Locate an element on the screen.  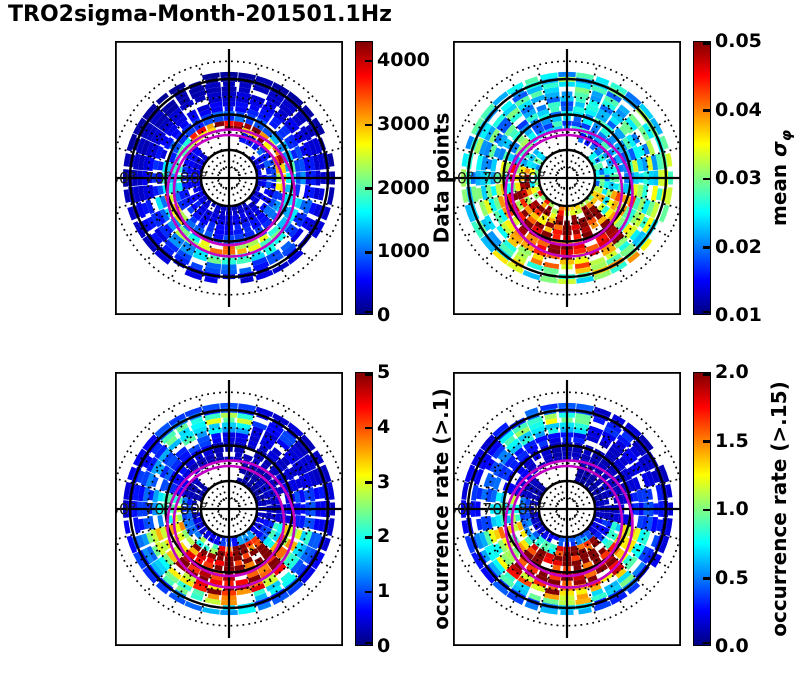
colorbar-mean-sigma-phi is located at coordinates (702, 178).